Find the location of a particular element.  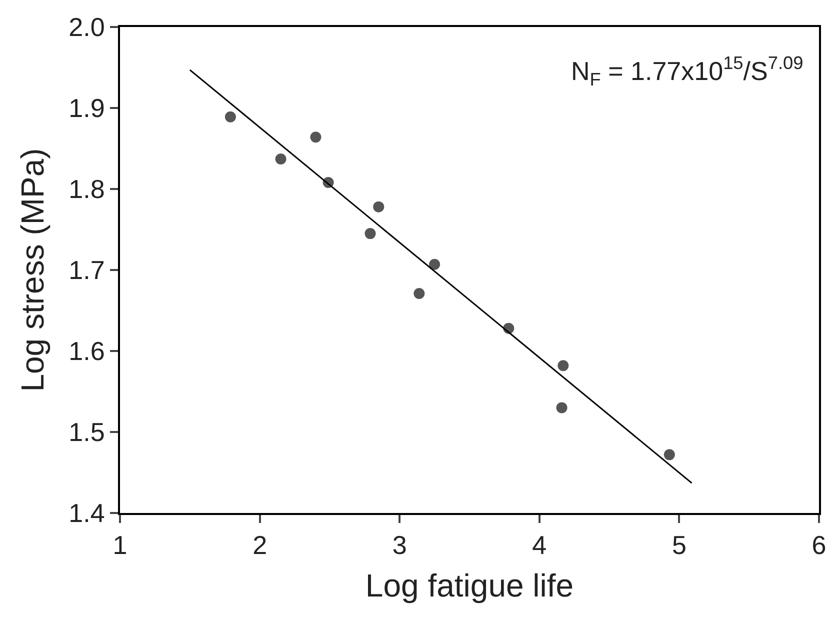

y-tick-label: 1.4 is located at coordinates (86, 513).